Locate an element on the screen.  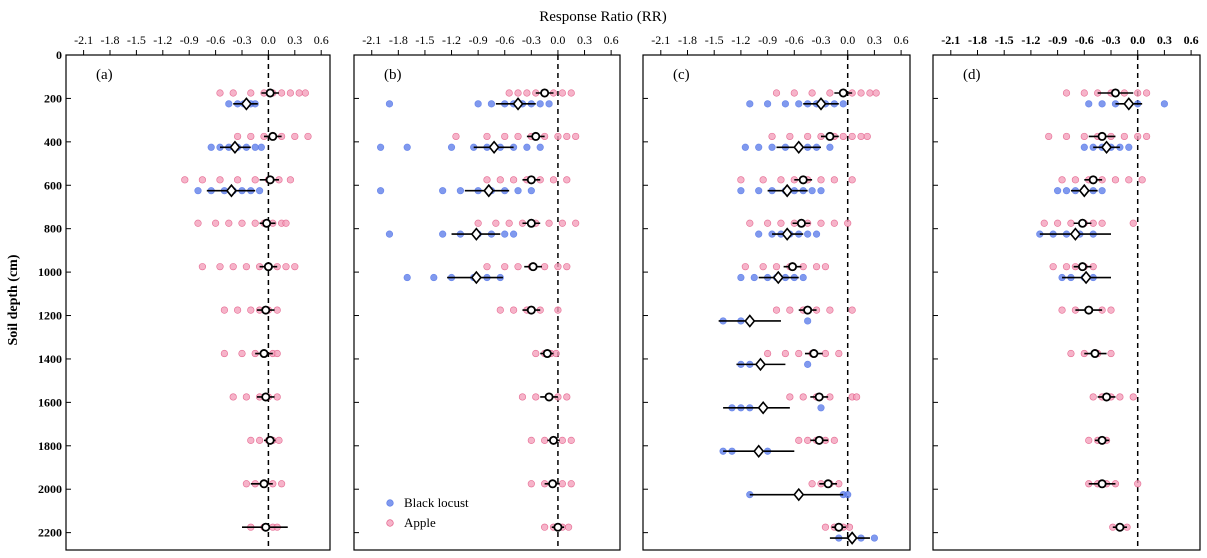
y-tick-label: 1400 is located at coordinates (50, 359).